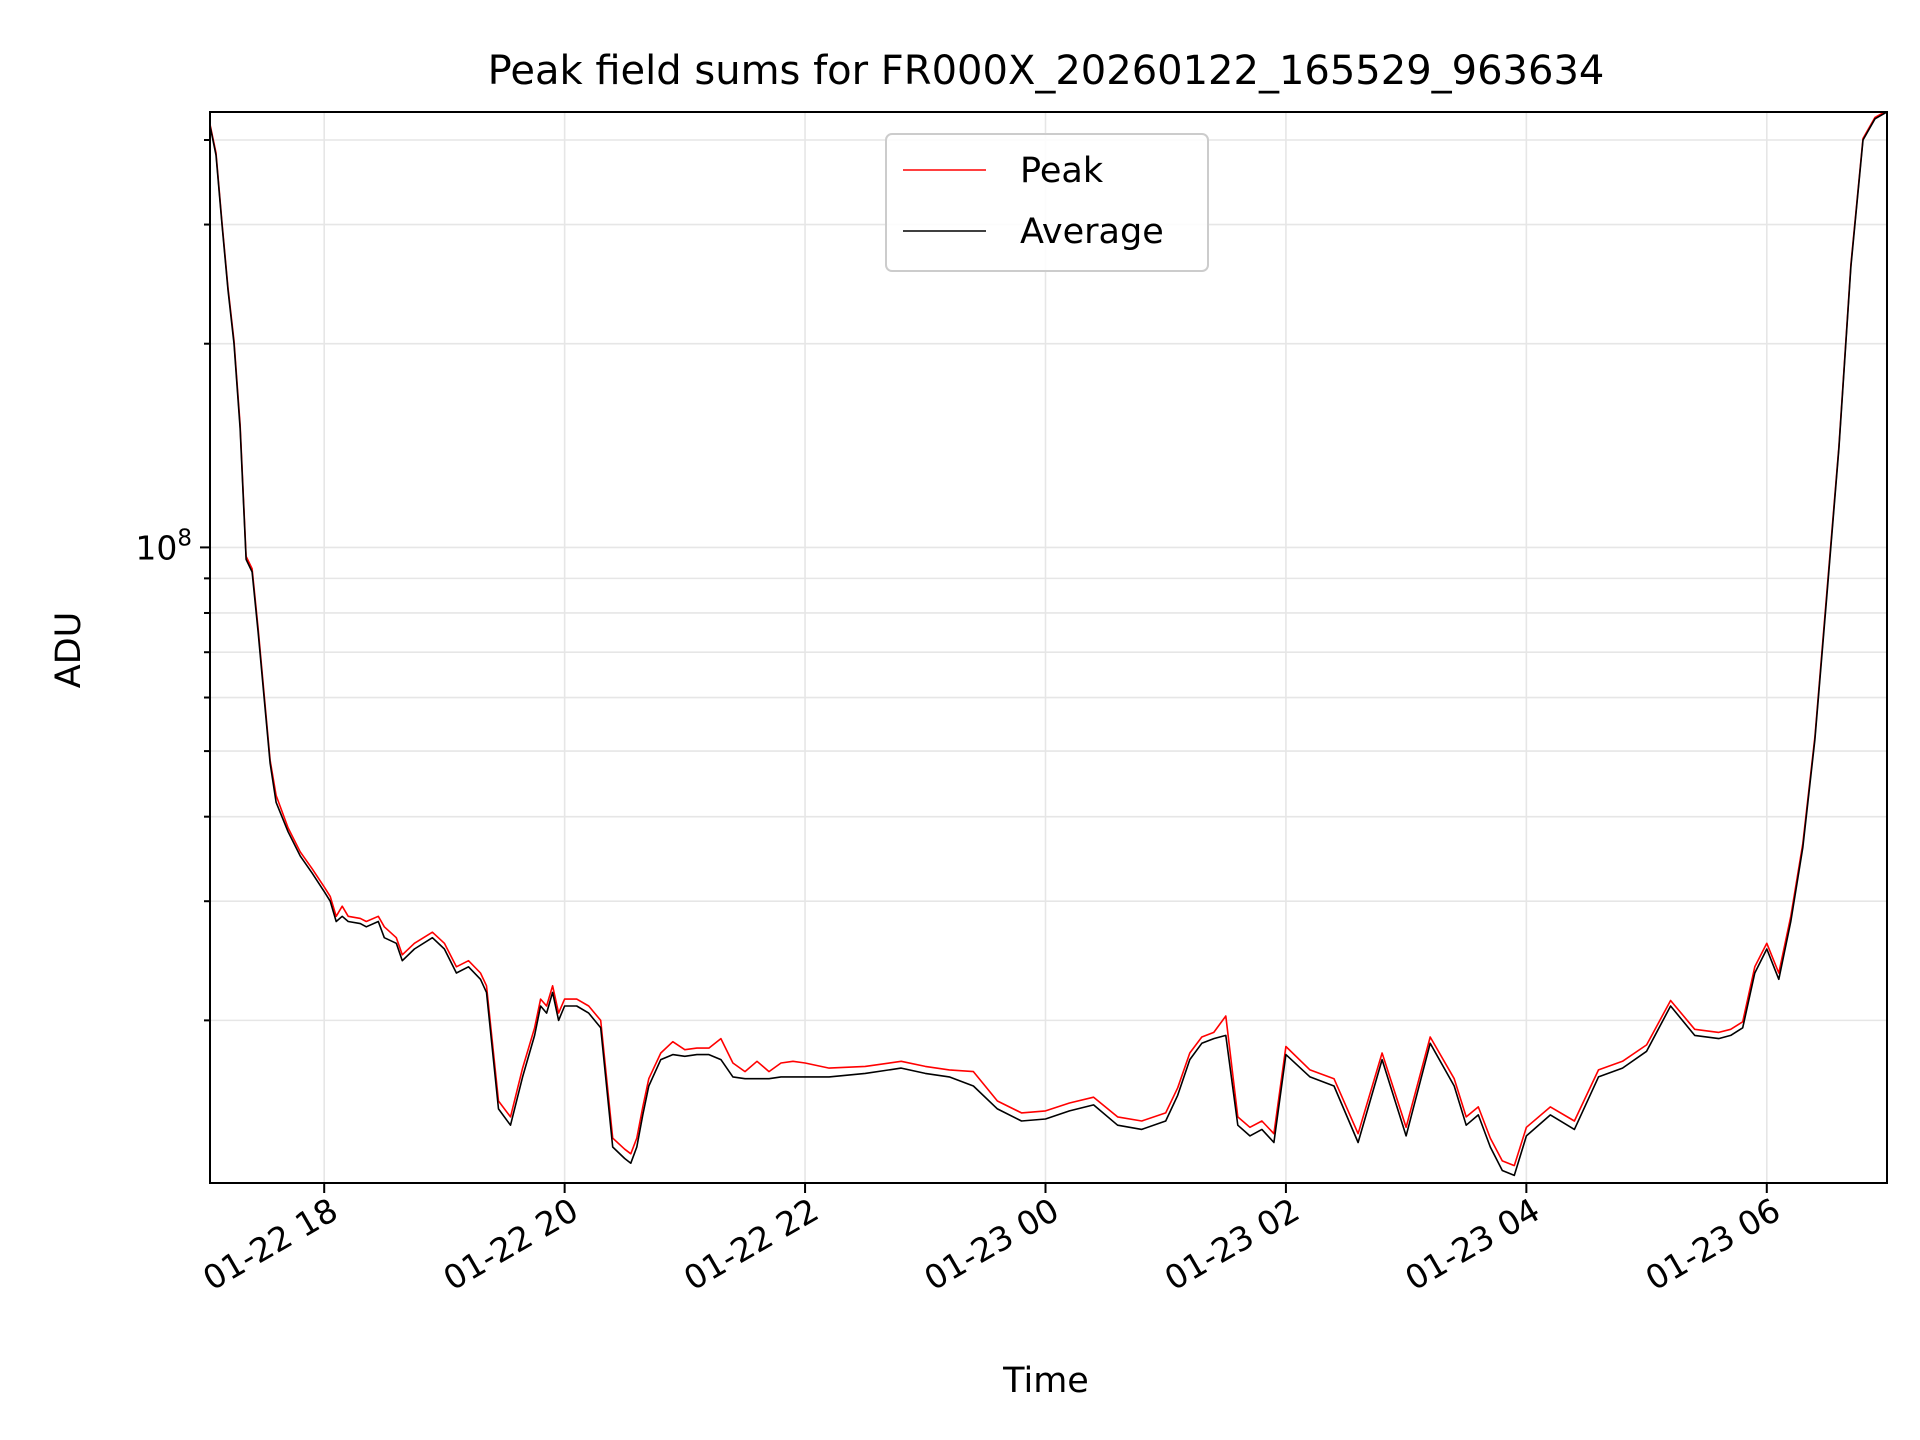  I want to click on legend-box, so click(1047, 202).